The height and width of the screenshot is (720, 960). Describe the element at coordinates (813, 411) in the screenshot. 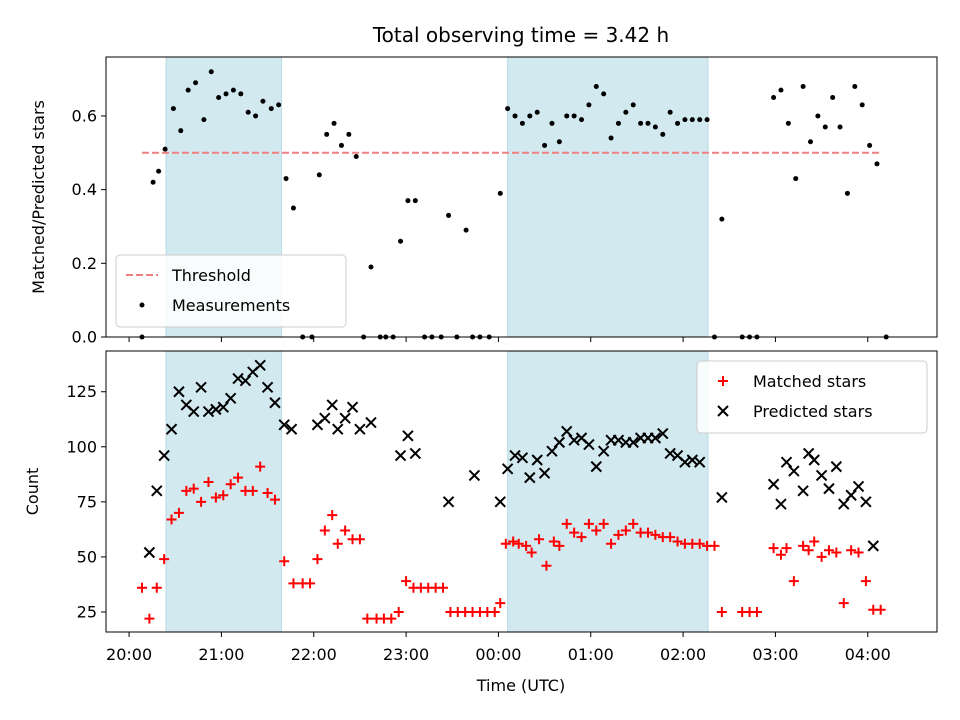

I see `legend-label: Predicted stars` at that location.